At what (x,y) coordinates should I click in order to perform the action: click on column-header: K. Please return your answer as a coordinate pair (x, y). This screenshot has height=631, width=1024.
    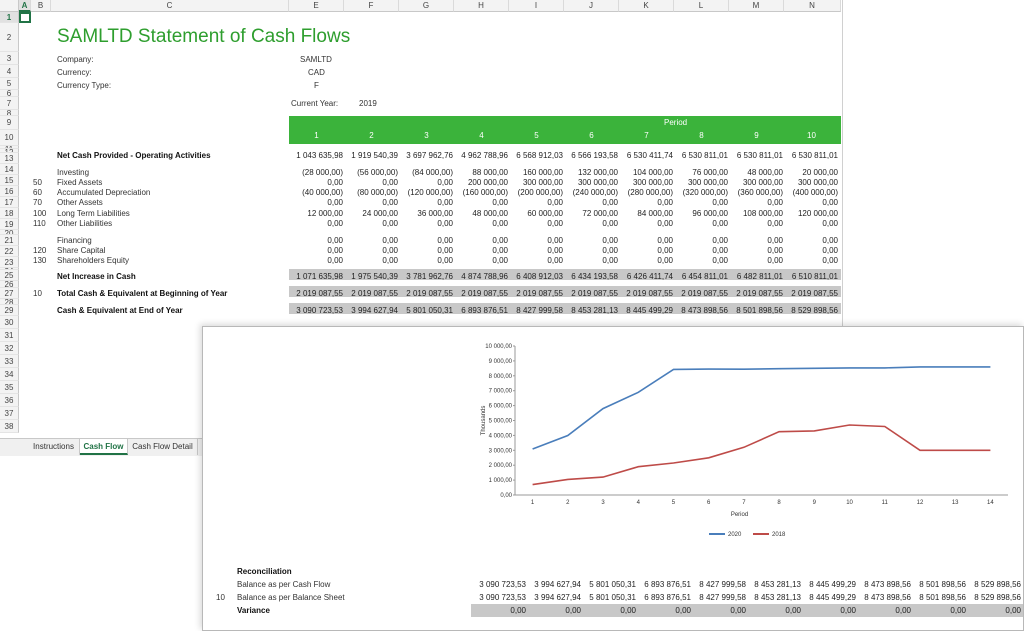
    Looking at the image, I should click on (646, 6).